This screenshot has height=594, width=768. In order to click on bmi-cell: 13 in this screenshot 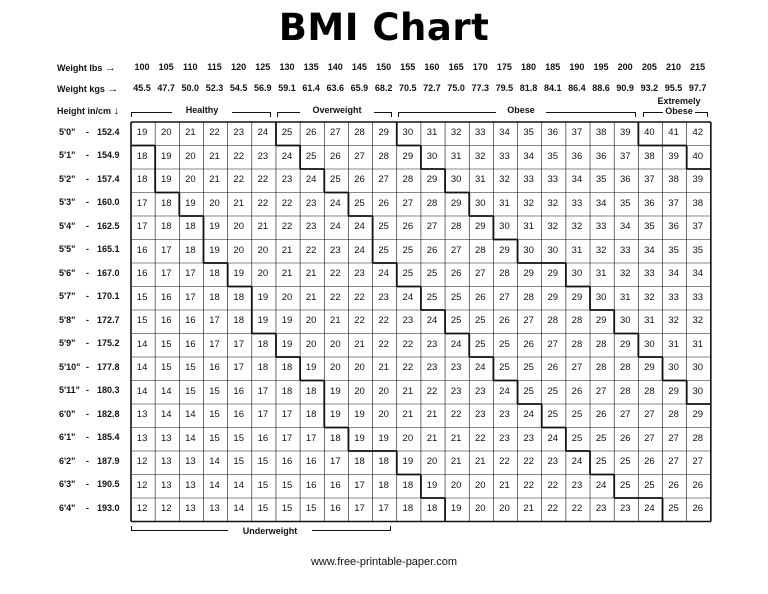, I will do `click(166, 462)`.